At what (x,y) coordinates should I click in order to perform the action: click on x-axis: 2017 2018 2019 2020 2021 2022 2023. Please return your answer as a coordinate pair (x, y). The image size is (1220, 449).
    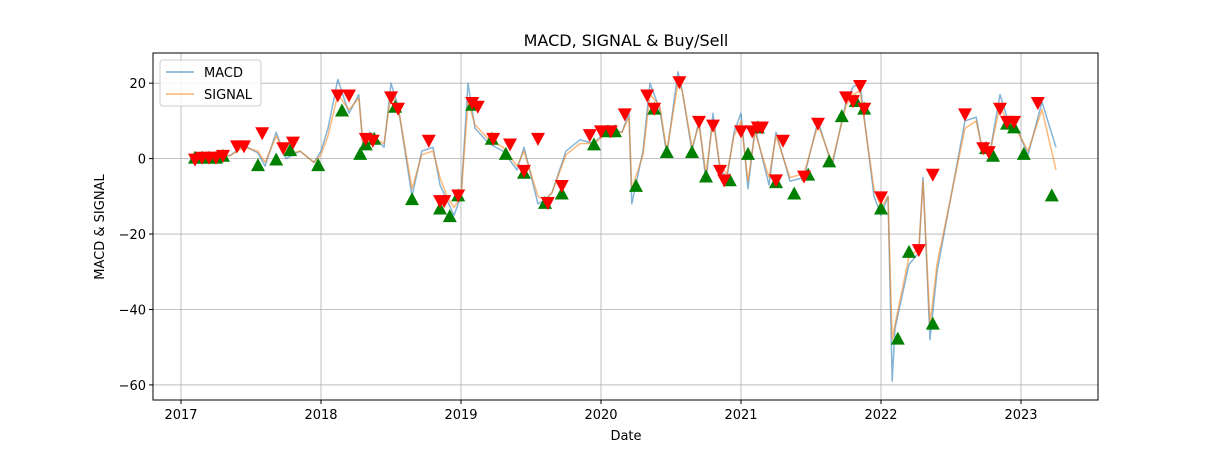
    Looking at the image, I should click on (601, 411).